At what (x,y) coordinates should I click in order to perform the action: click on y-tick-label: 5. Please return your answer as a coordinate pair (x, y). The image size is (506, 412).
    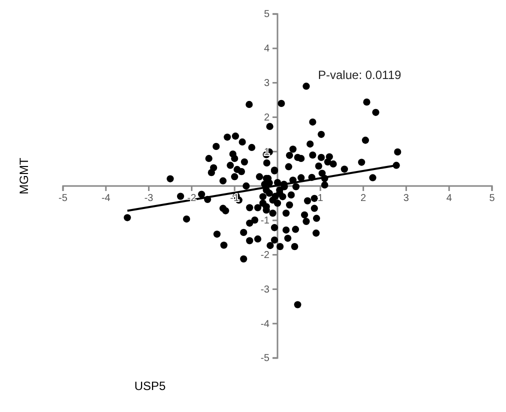
    Looking at the image, I should click on (267, 14).